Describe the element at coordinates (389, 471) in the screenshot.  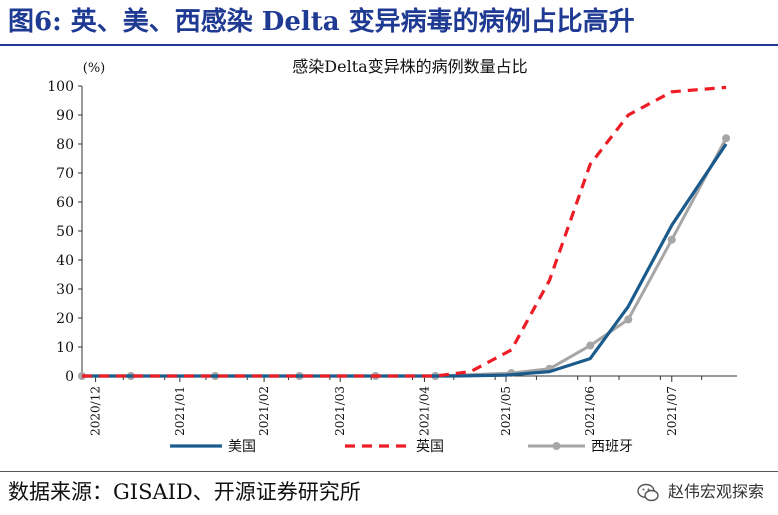
I see `footer-divider` at that location.